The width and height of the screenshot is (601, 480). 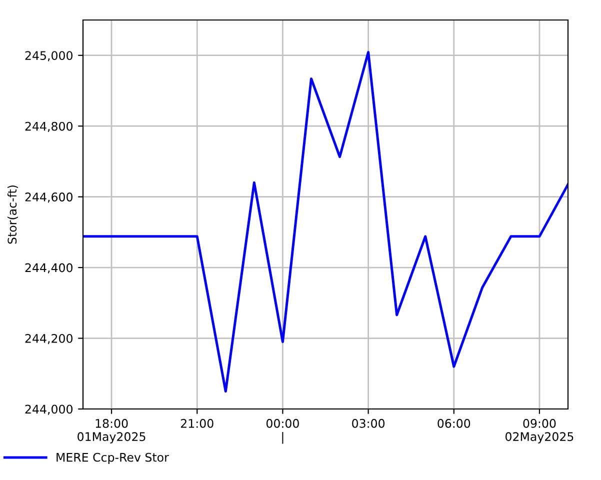 I want to click on y-tick-label: 244,600, so click(x=48, y=197).